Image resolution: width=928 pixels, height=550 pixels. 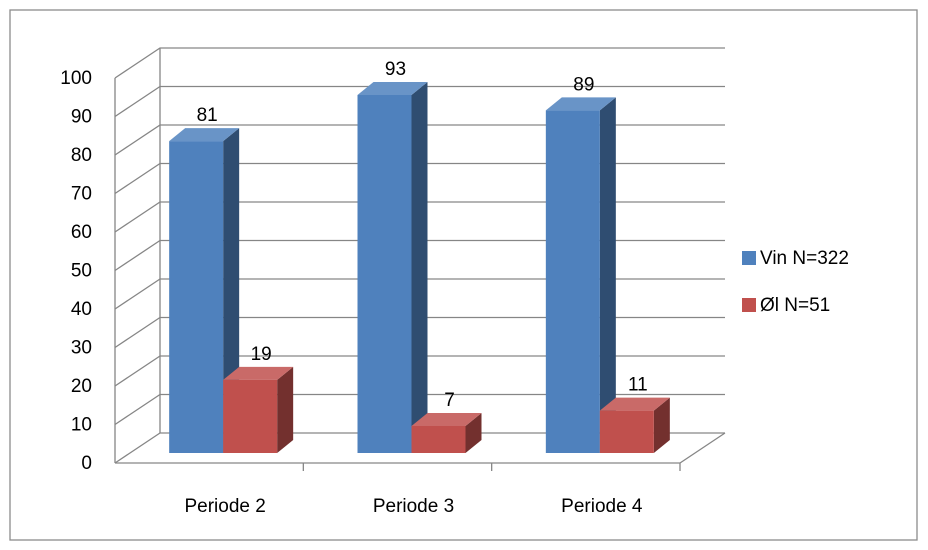 What do you see at coordinates (602, 506) in the screenshot?
I see `x-tick-label: Periode 4` at bounding box center [602, 506].